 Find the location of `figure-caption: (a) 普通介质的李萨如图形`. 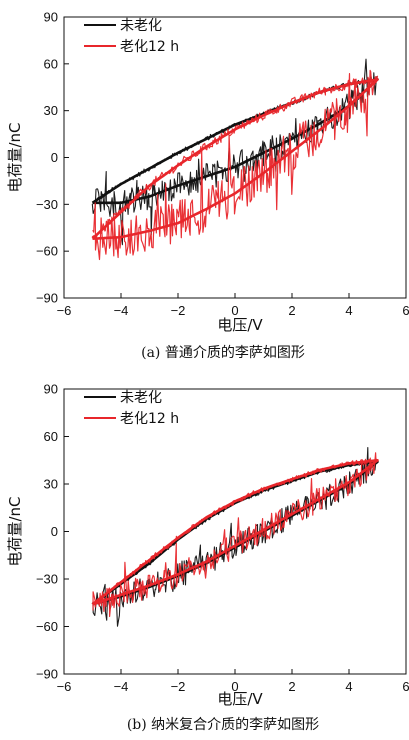

figure-caption: (a) 普通介质的李萨如图形 is located at coordinates (223, 353).